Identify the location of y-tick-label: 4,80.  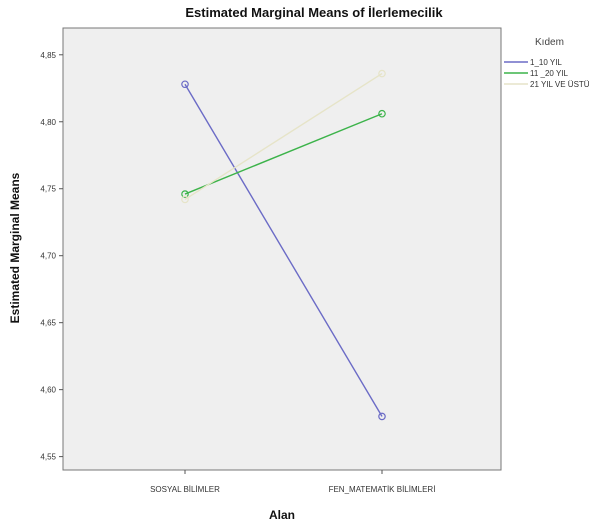
(48, 122).